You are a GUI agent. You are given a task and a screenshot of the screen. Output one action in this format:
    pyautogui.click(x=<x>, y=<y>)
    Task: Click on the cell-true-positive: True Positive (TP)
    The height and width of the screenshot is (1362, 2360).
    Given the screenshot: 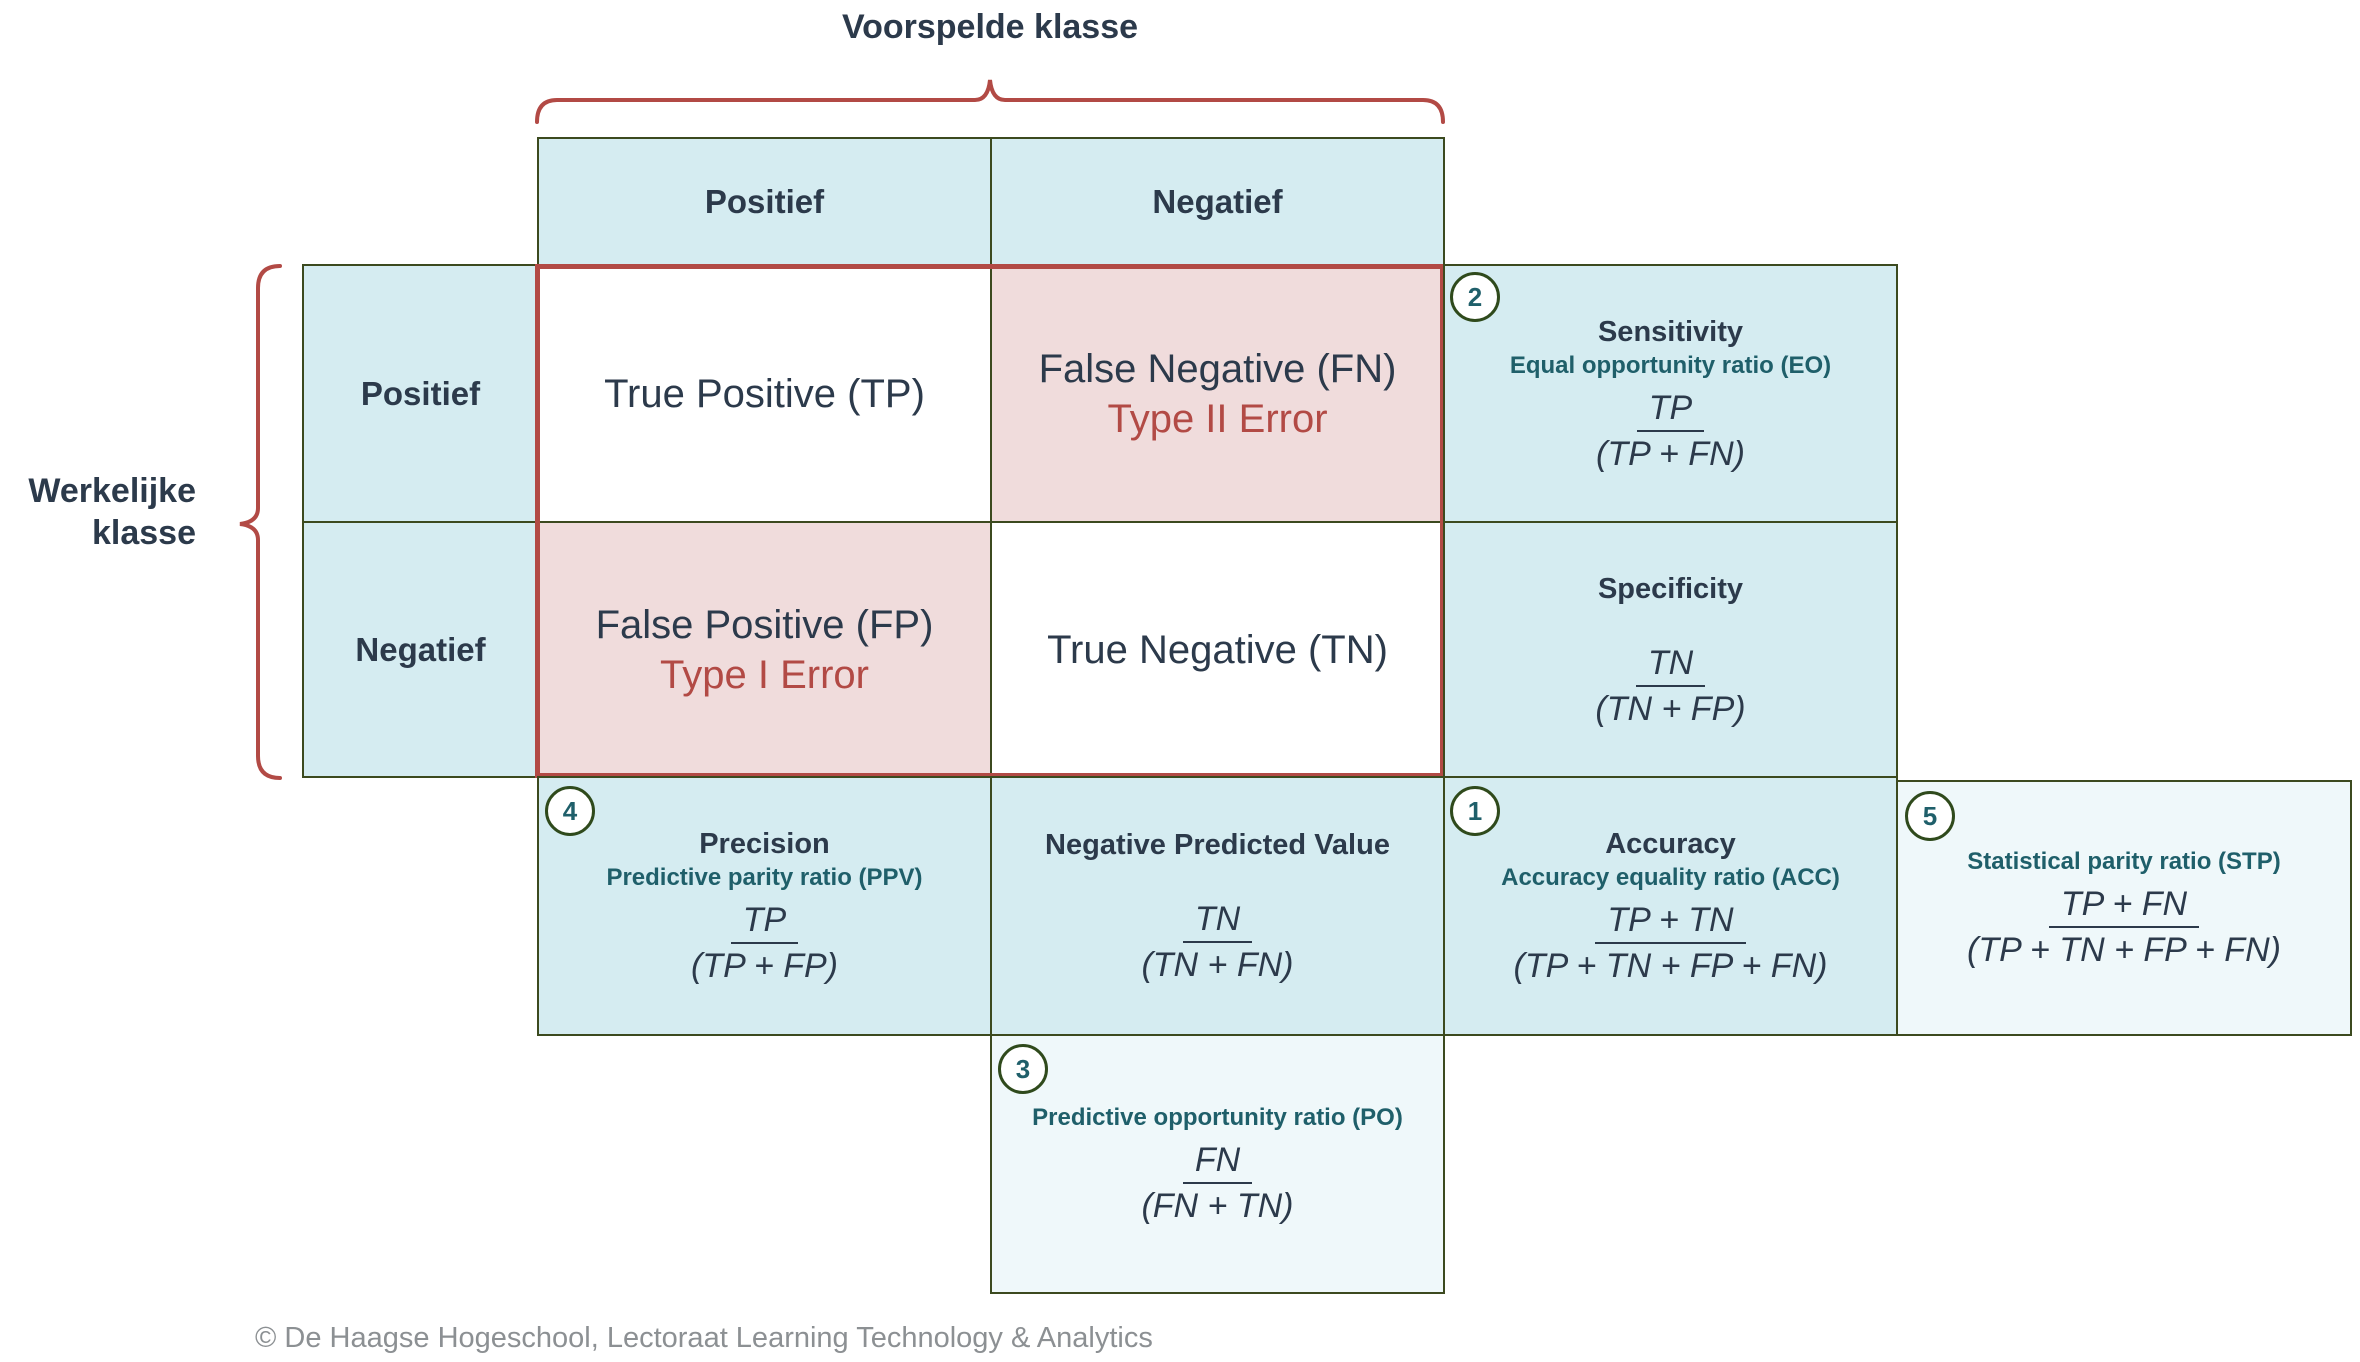 What is the action you would take?
    pyautogui.click(x=764, y=393)
    